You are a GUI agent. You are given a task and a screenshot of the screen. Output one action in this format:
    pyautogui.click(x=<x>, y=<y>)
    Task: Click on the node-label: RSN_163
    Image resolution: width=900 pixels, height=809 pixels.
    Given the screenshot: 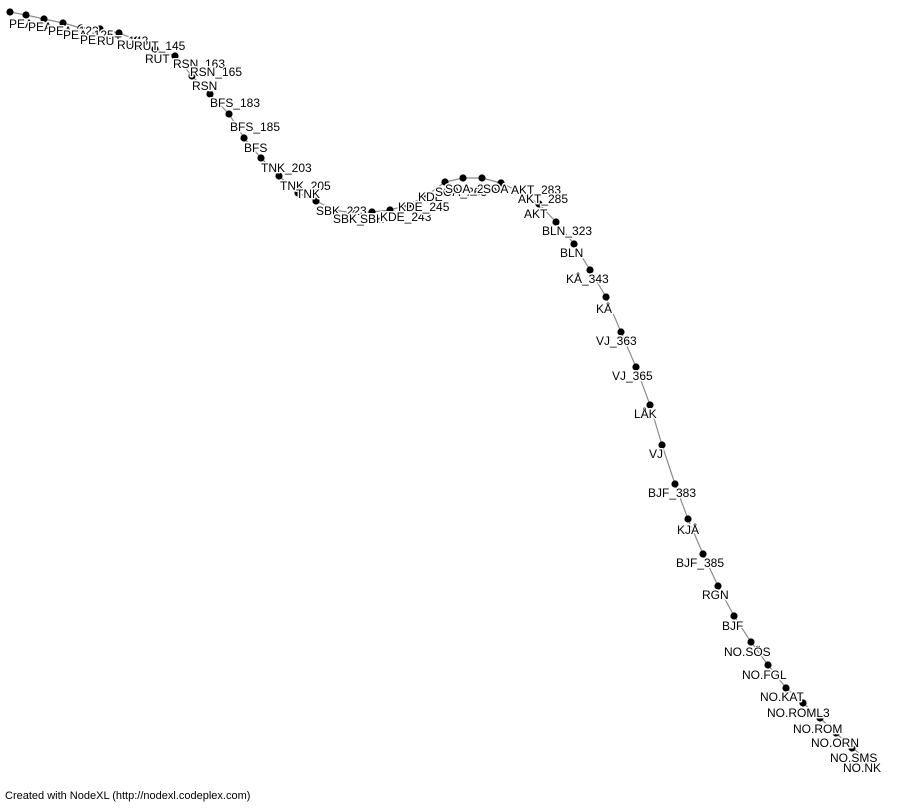 What is the action you would take?
    pyautogui.click(x=199, y=64)
    